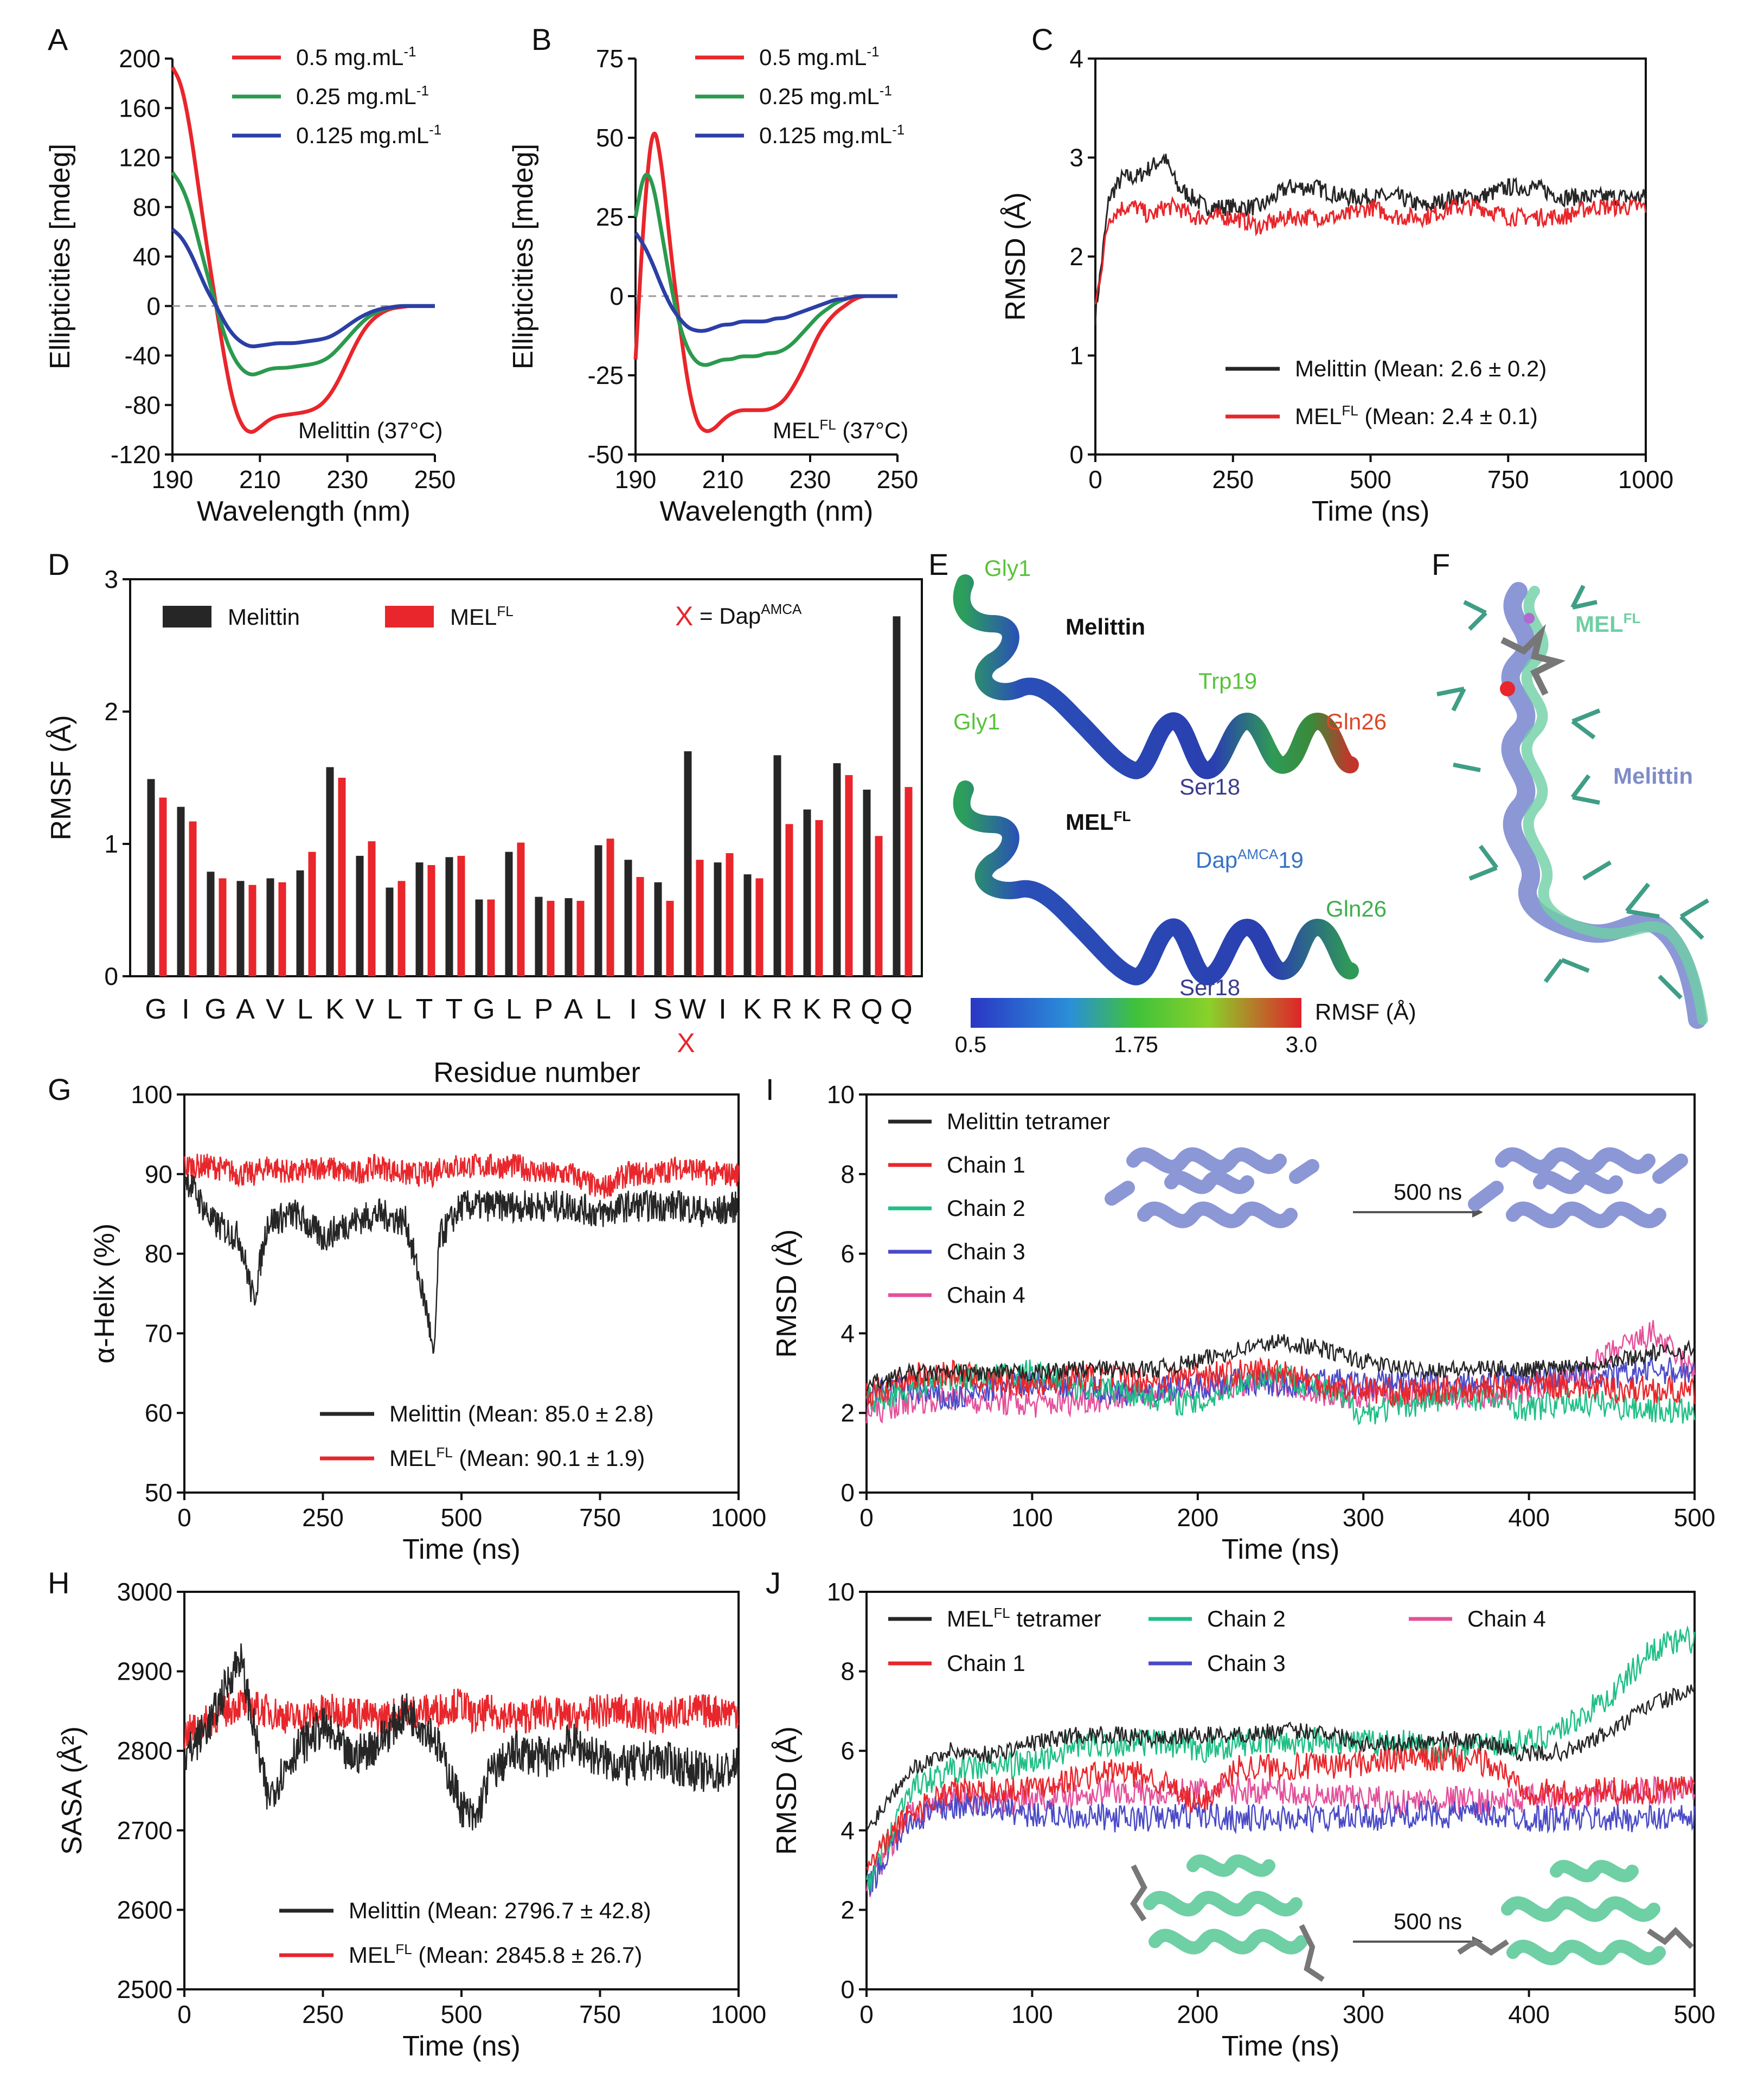 Image resolution: width=1745 pixels, height=2100 pixels. What do you see at coordinates (1281, 1549) in the screenshot?
I see `x-axis-title: Time (ns)` at bounding box center [1281, 1549].